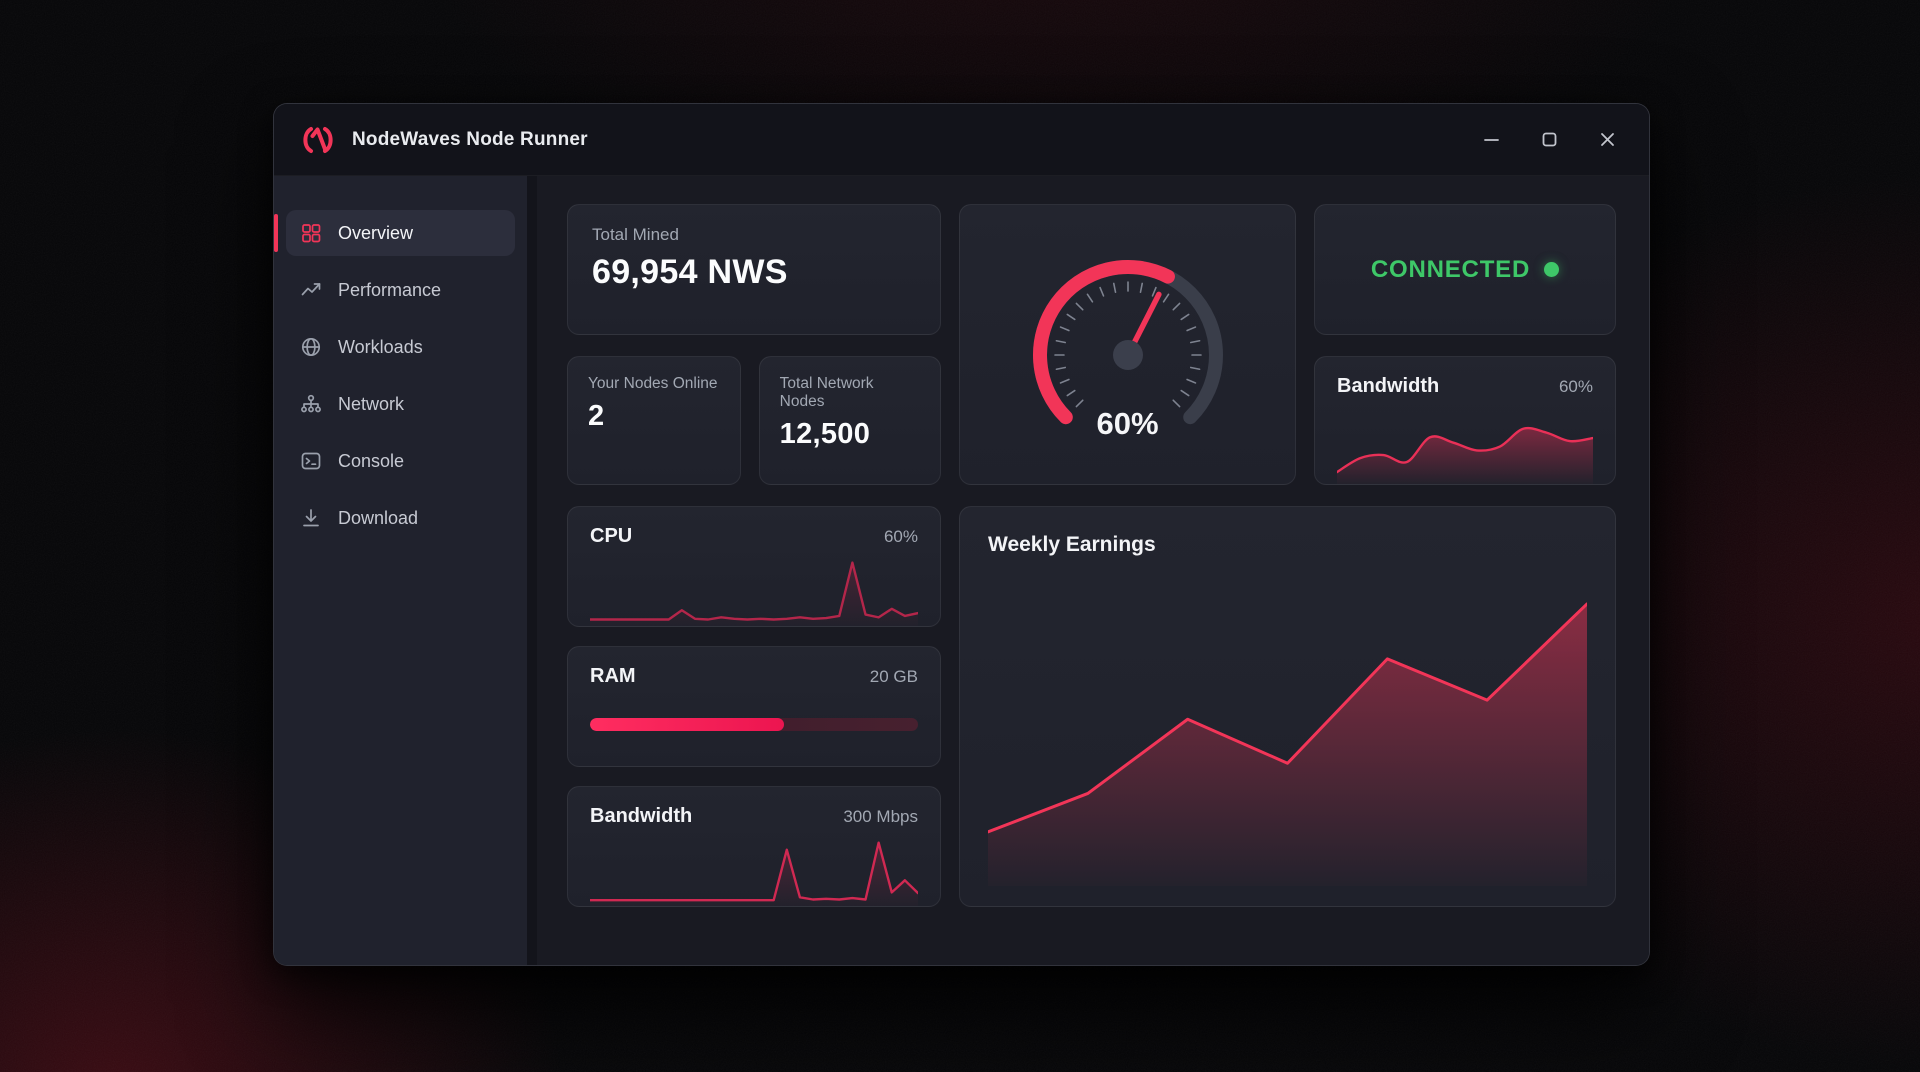 This screenshot has width=1920, height=1072. I want to click on nodes-online-card: Your Nodes Online 2, so click(654, 420).